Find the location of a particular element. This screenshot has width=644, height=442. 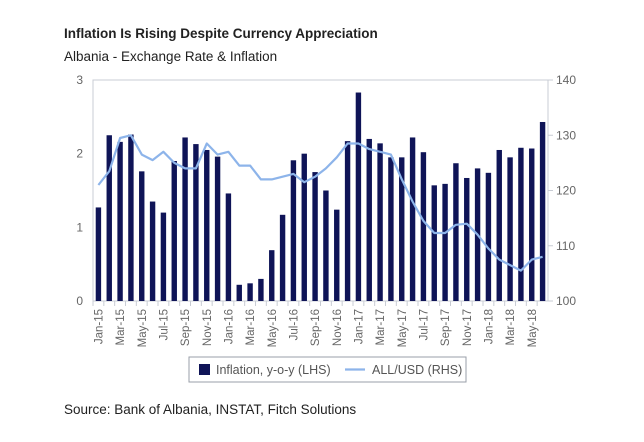

x-tick-label: May-15 is located at coordinates (143, 328).